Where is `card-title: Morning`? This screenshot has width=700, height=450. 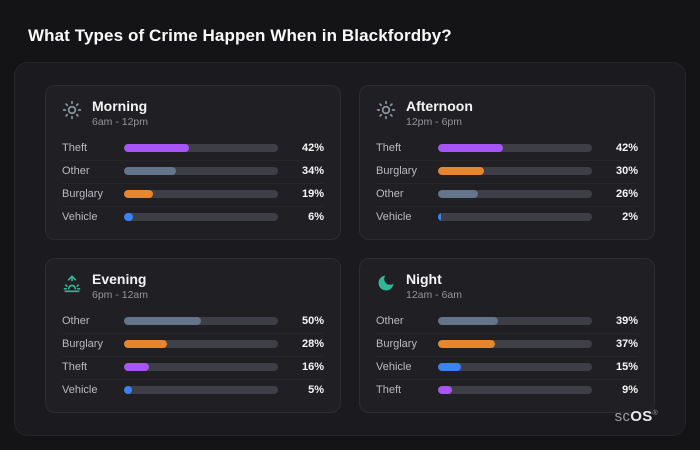
card-title: Morning is located at coordinates (120, 106).